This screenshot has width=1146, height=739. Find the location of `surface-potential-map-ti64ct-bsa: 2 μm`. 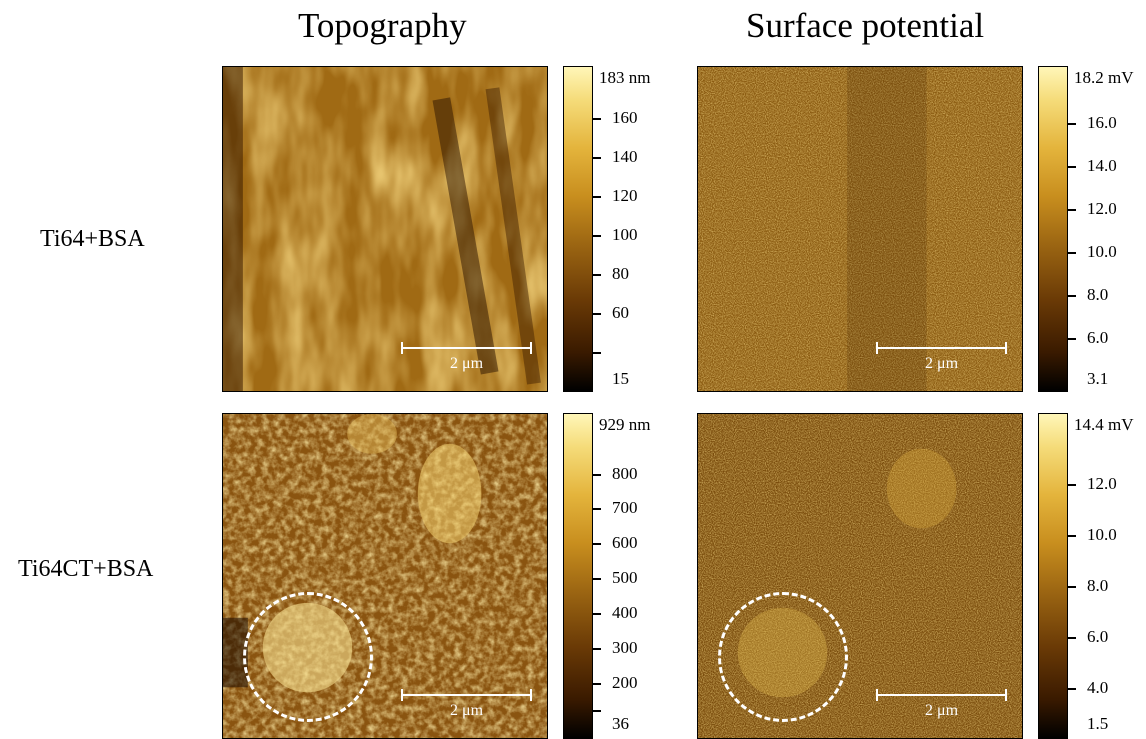

surface-potential-map-ti64ct-bsa: 2 μm is located at coordinates (860, 576).